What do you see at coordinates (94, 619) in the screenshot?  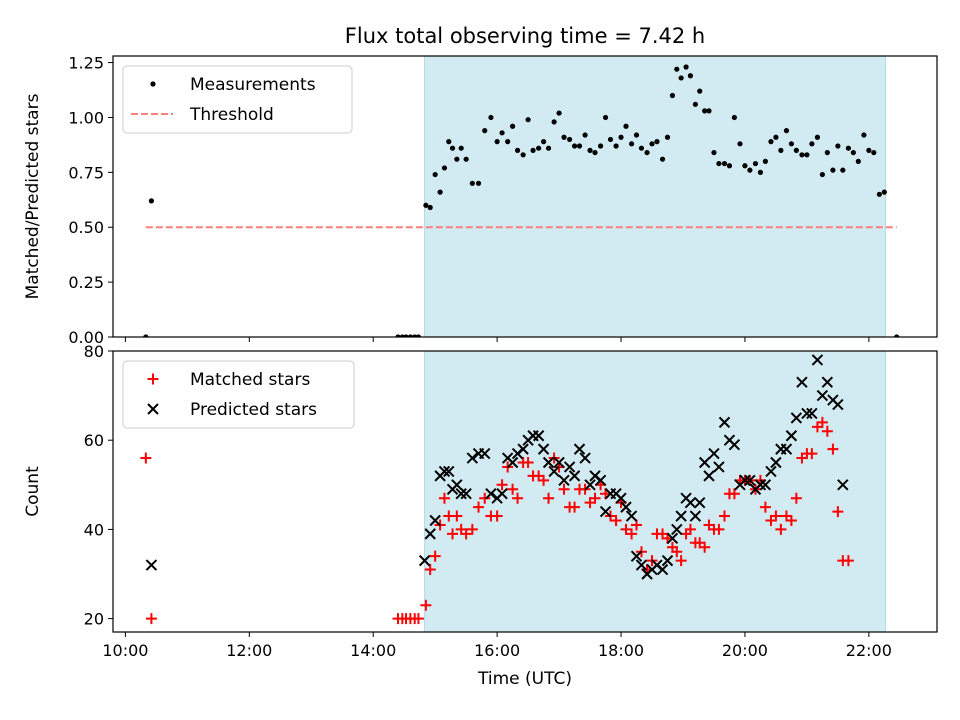 I see `y-tick-label: 20` at bounding box center [94, 619].